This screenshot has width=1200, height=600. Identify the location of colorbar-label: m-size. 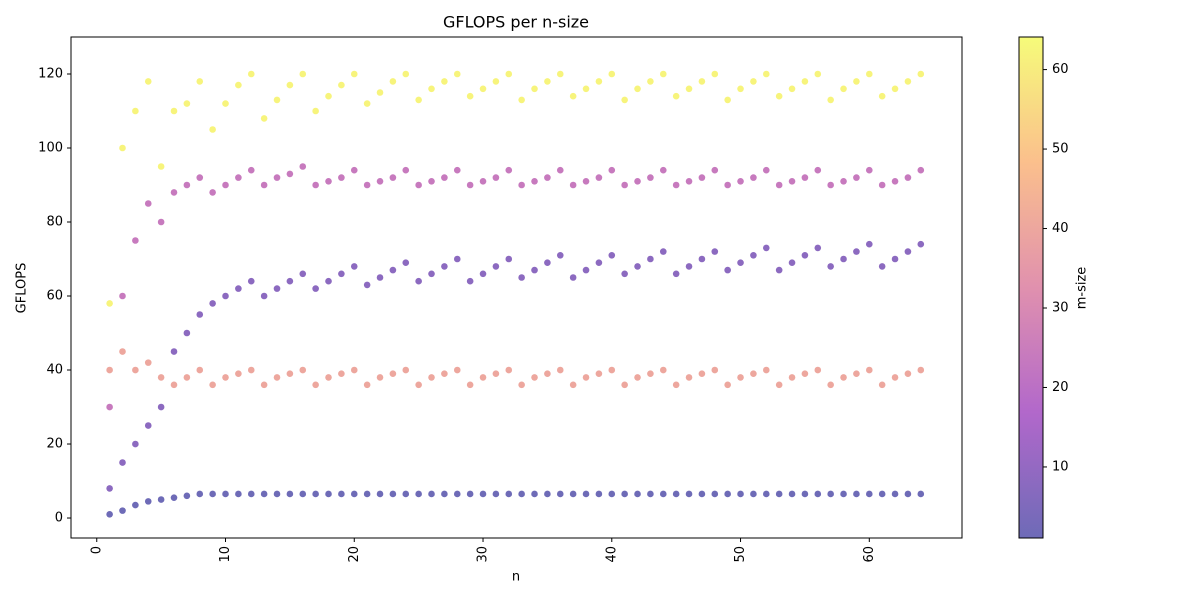
(1082, 288).